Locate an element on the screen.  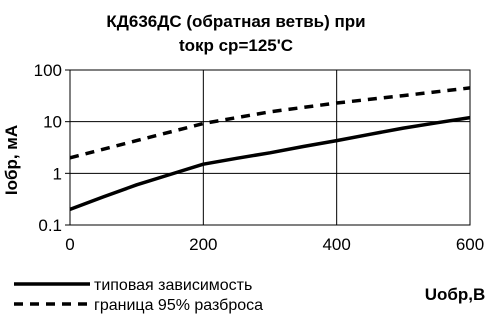
x-tick-label: 0 is located at coordinates (69, 244).